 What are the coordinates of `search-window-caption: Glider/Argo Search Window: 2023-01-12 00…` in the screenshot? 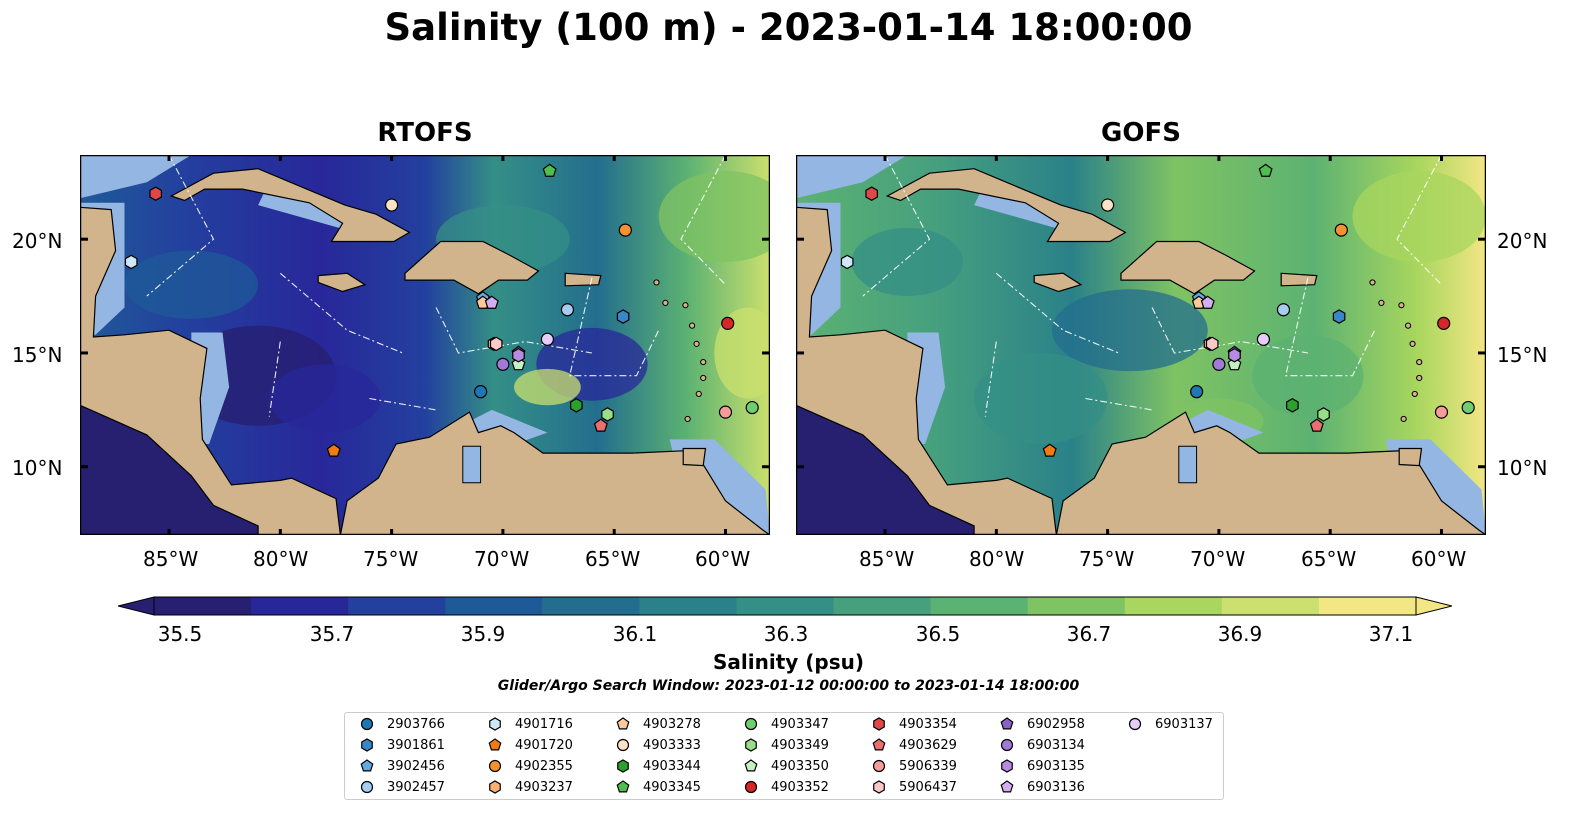 It's located at (788, 686).